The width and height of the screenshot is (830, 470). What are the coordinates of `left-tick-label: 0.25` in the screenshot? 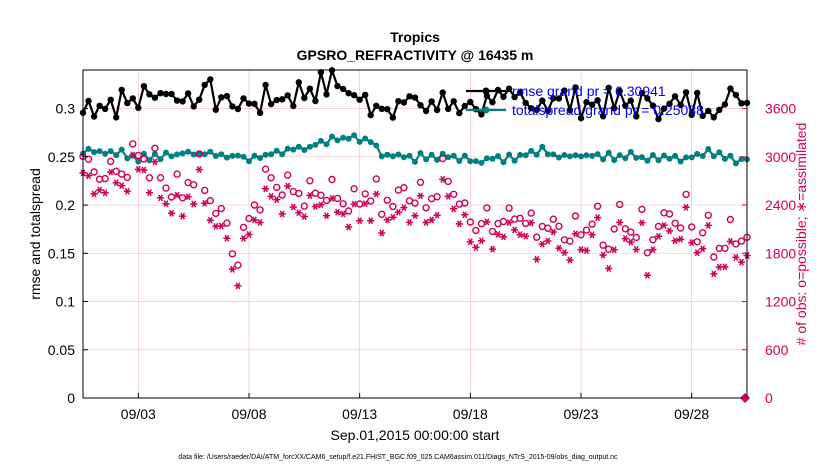 It's located at (61, 157).